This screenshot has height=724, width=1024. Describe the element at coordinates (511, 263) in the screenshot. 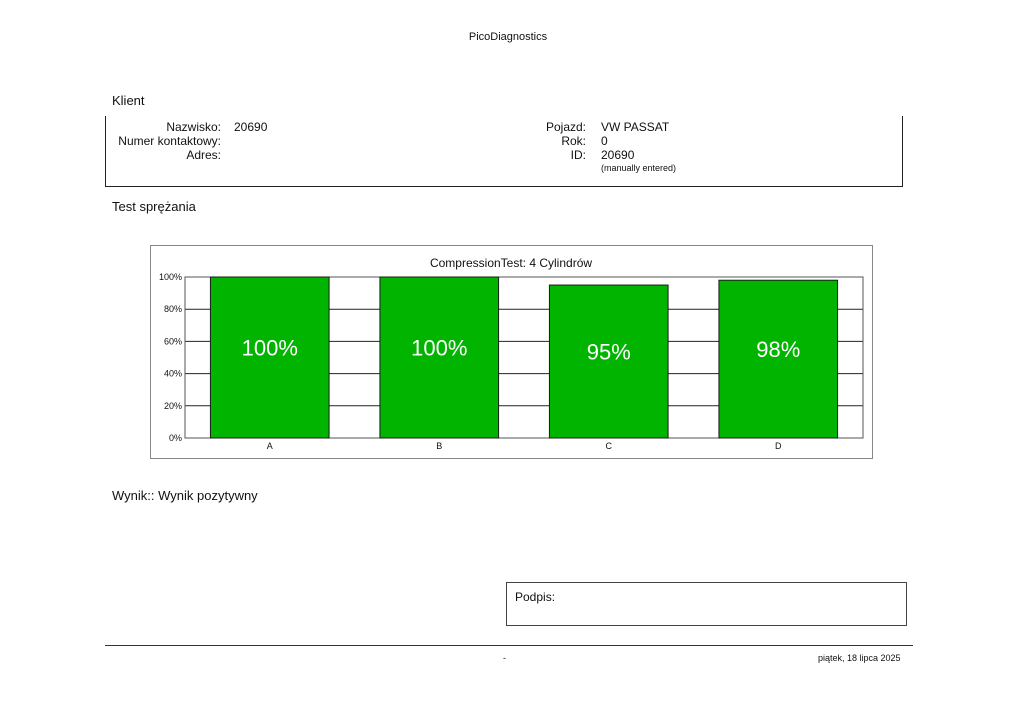

I see `chart-title: CompressionTest: 4 Cylindrów` at that location.